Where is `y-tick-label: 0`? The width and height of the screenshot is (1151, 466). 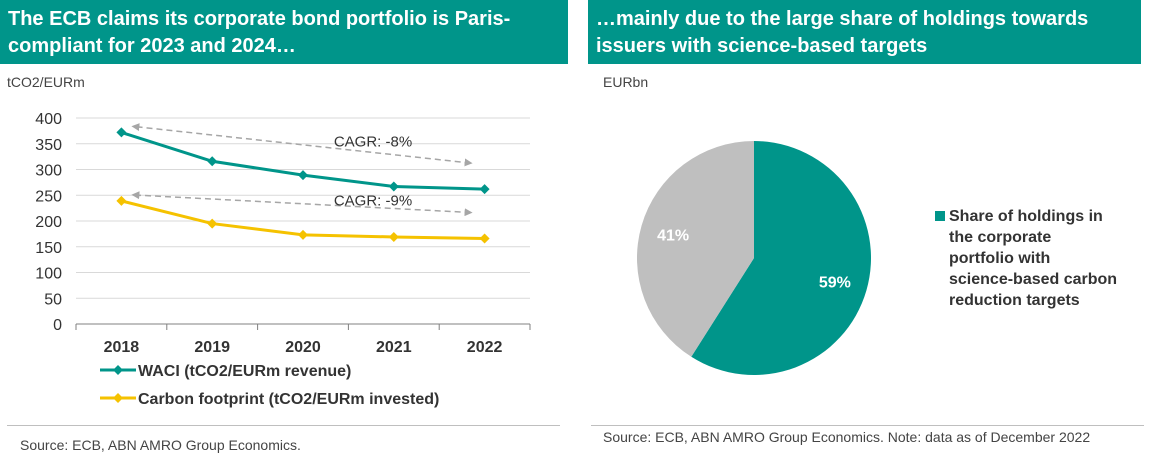 y-tick-label: 0 is located at coordinates (57, 325).